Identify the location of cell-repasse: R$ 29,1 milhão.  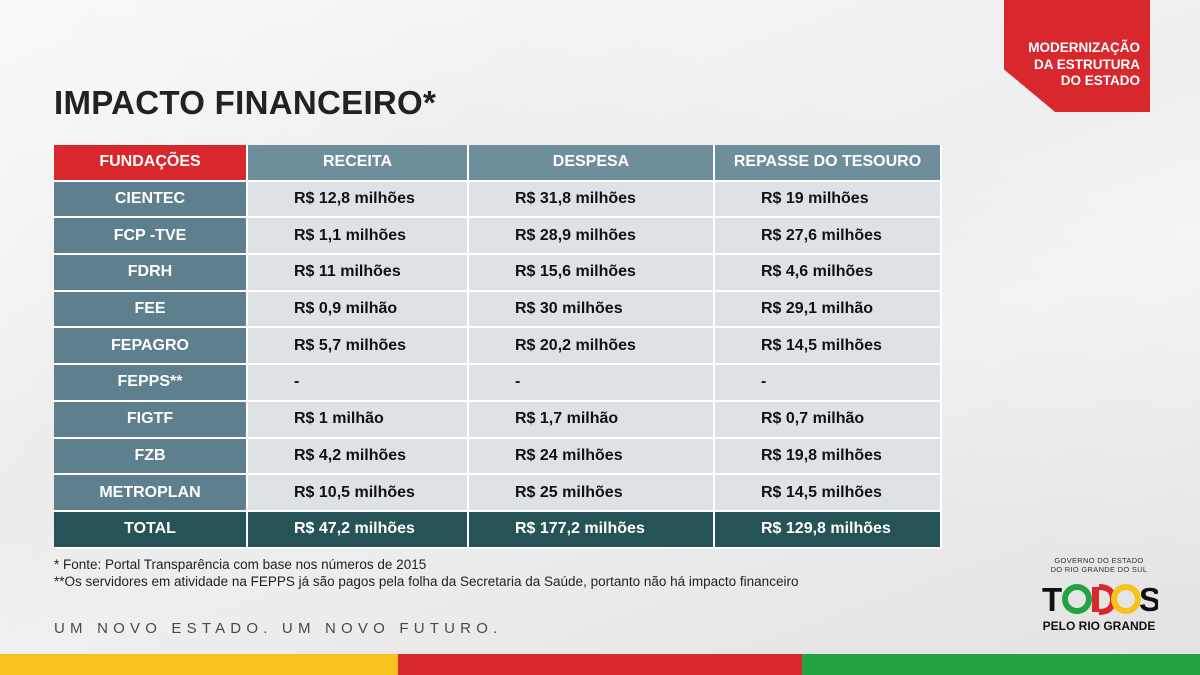
(828, 310).